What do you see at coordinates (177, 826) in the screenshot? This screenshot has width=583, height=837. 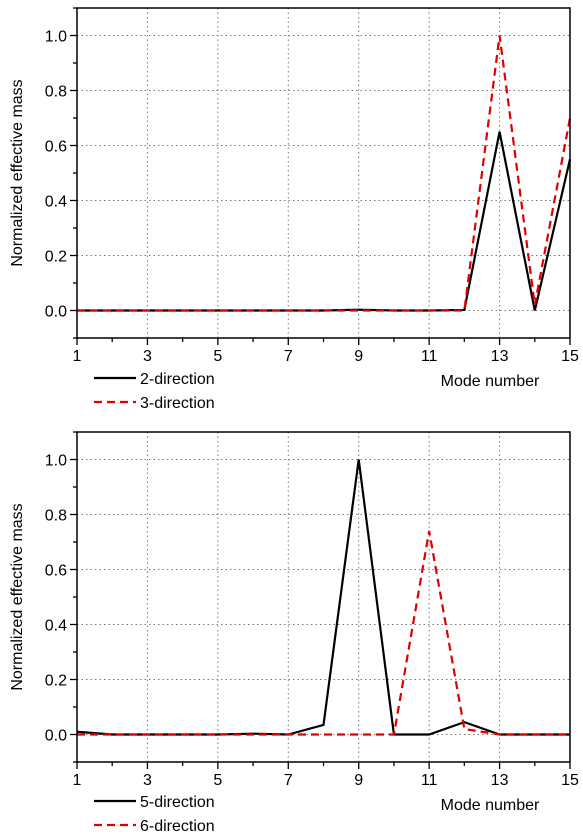 I see `legend-label: 6-direction` at bounding box center [177, 826].